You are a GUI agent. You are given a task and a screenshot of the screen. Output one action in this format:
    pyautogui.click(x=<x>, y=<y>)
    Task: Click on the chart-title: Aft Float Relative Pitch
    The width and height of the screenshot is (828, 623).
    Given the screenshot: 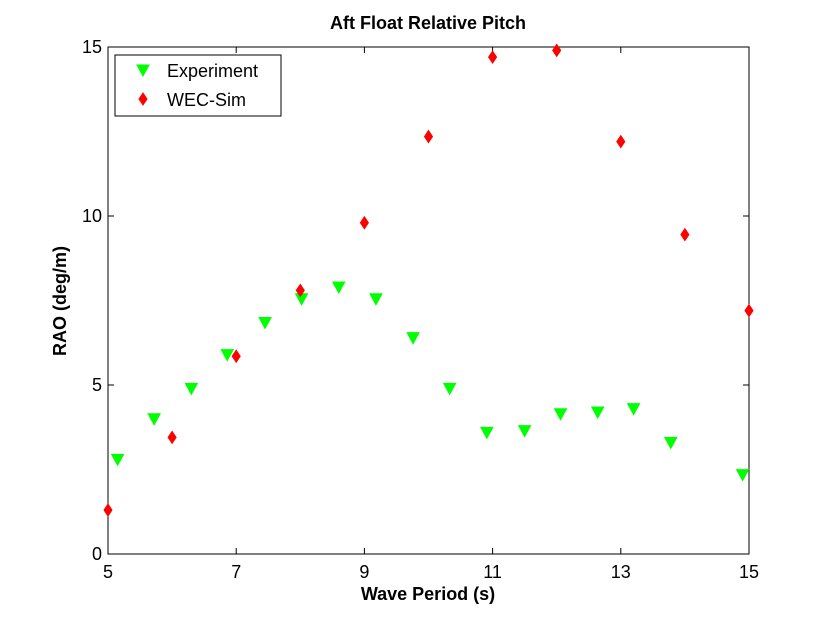 What is the action you would take?
    pyautogui.click(x=428, y=23)
    